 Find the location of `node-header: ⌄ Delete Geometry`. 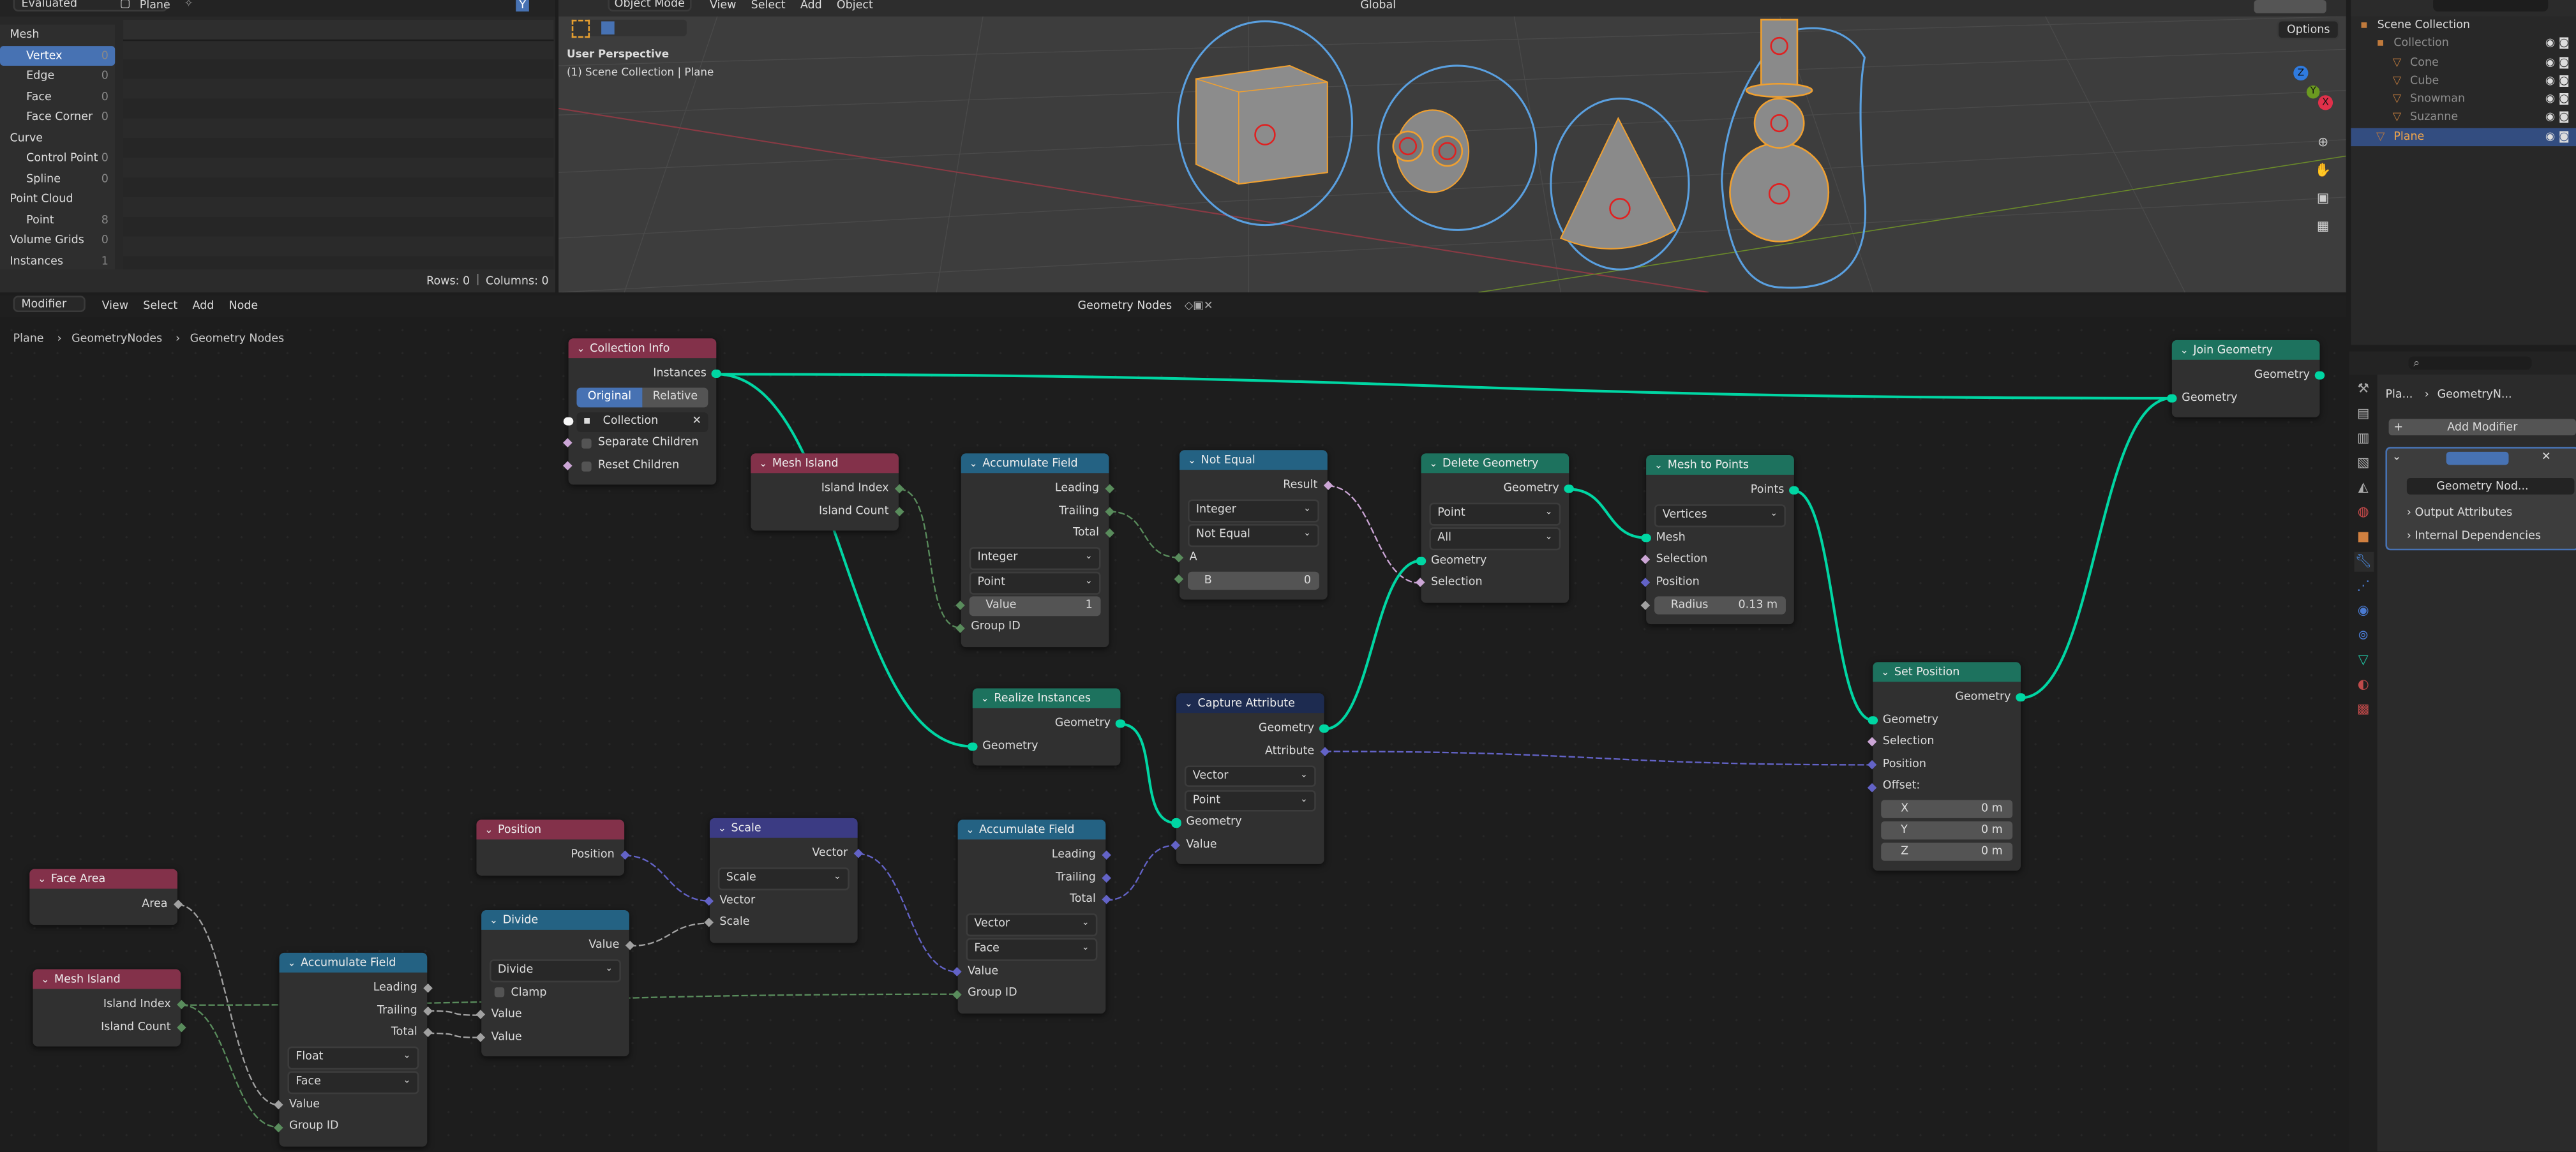

node-header: ⌄ Delete Geometry is located at coordinates (1495, 463).